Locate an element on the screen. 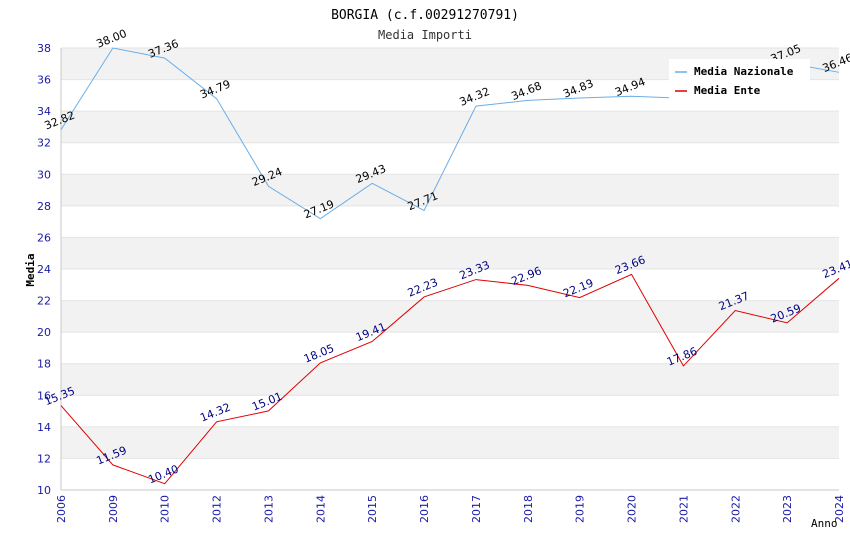 Image resolution: width=850 pixels, height=550 pixels. y-tick-label: 22 is located at coordinates (44, 301).